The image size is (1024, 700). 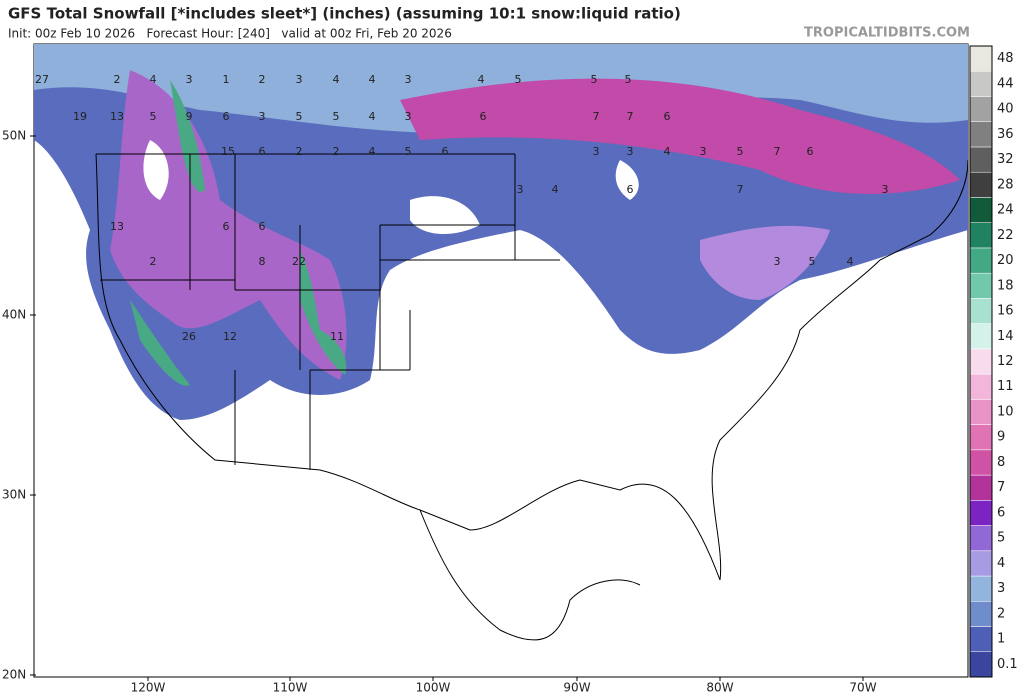 I want to click on lon-label: 120W, so click(x=148, y=688).